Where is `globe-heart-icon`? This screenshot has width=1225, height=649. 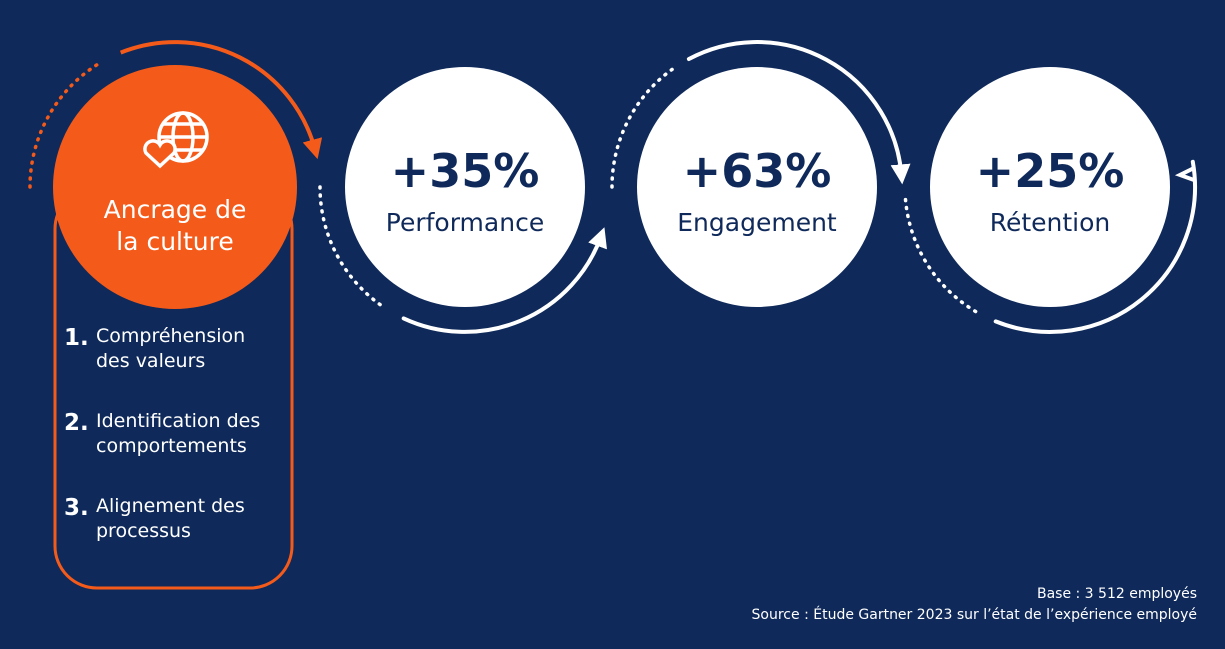 globe-heart-icon is located at coordinates (176, 140).